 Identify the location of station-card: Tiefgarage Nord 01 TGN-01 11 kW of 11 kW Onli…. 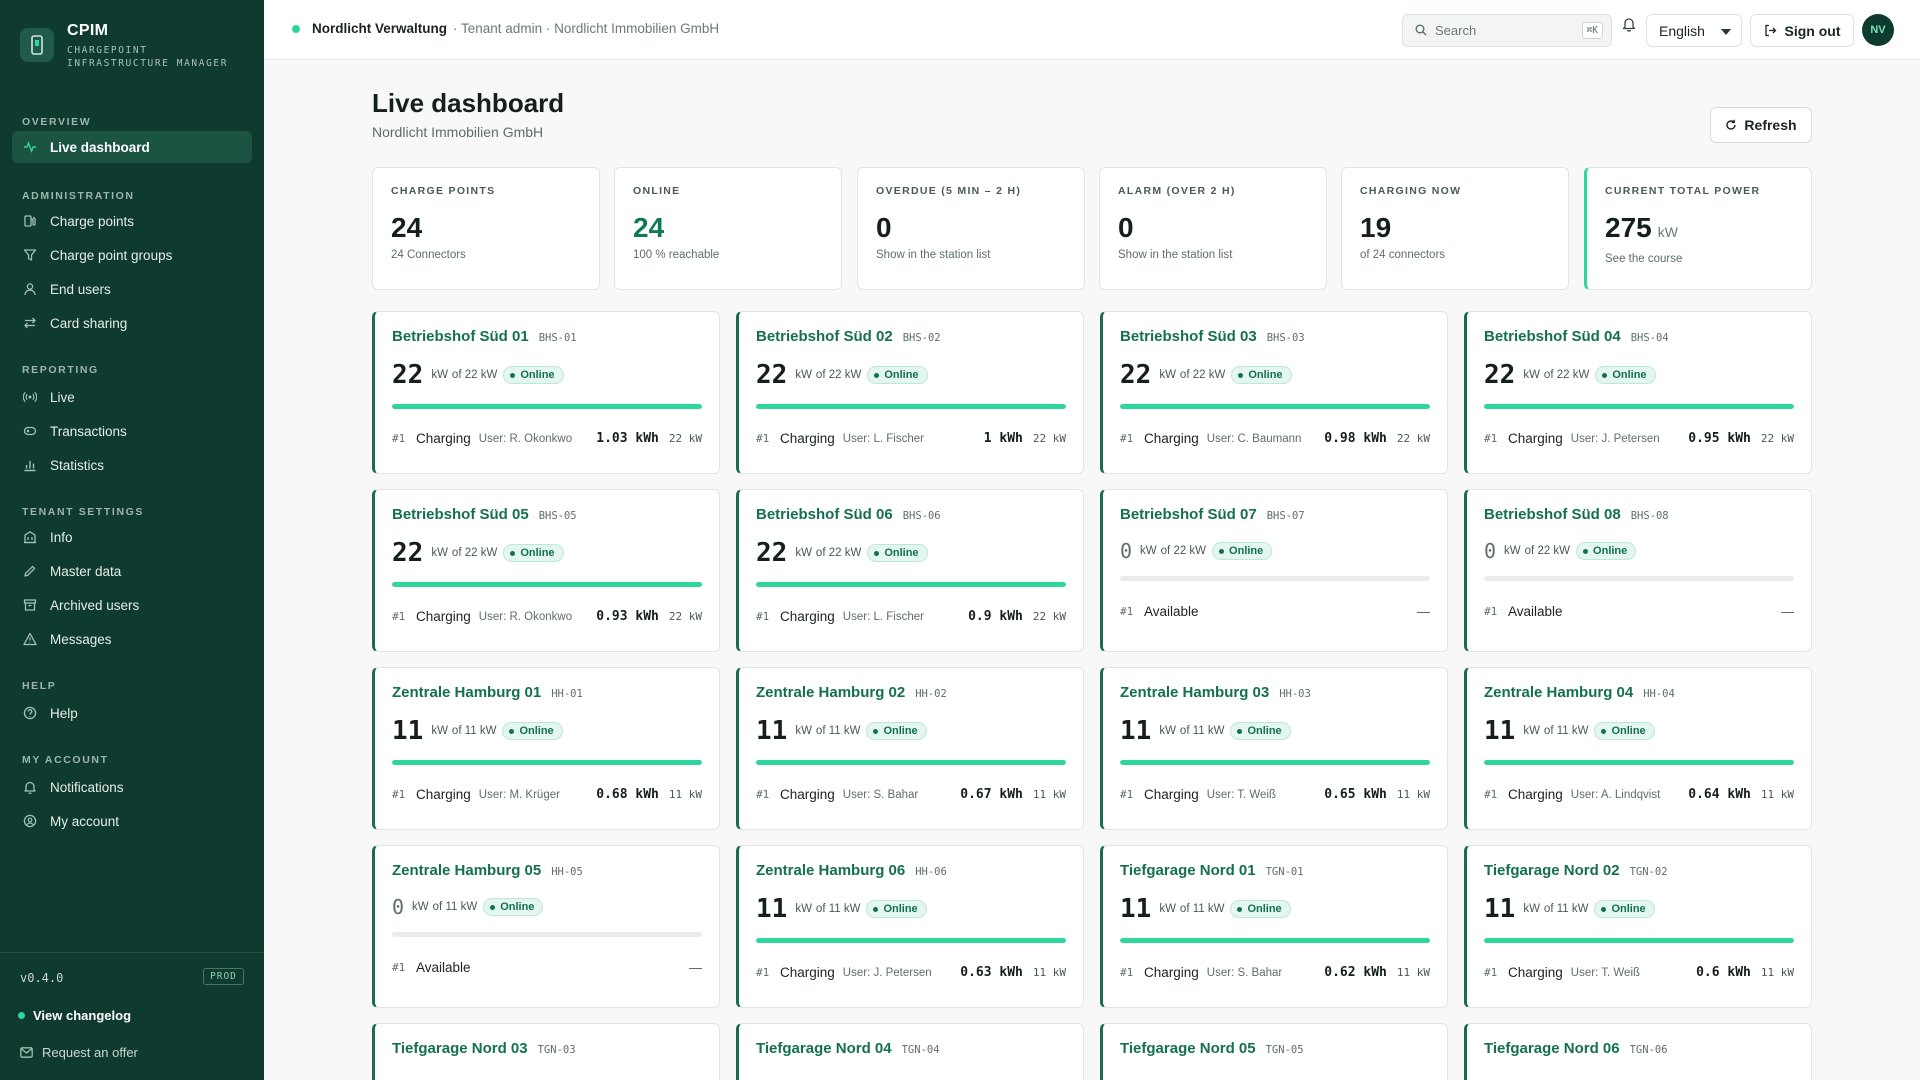
(1274, 926).